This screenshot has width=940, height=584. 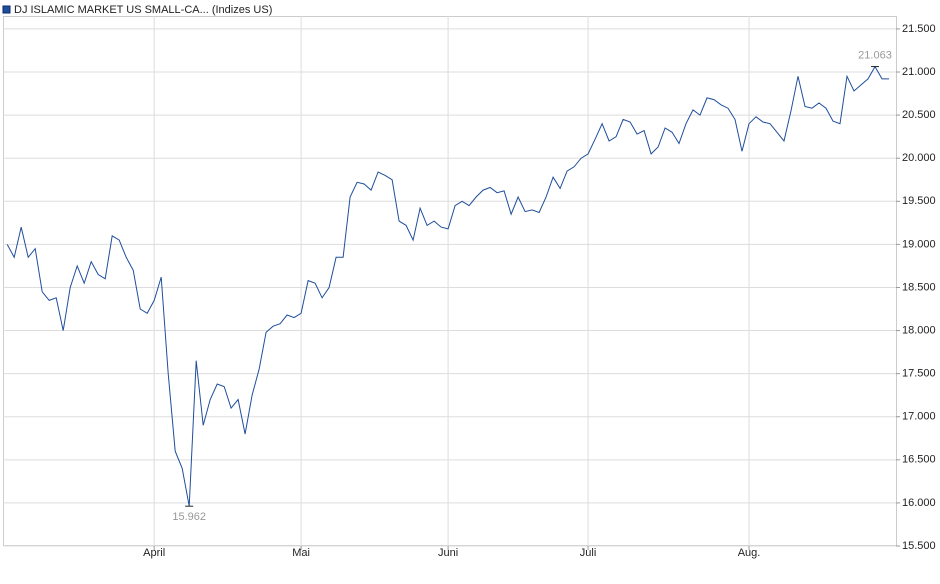 What do you see at coordinates (875, 55) in the screenshot?
I see `extreme-label: 21.063` at bounding box center [875, 55].